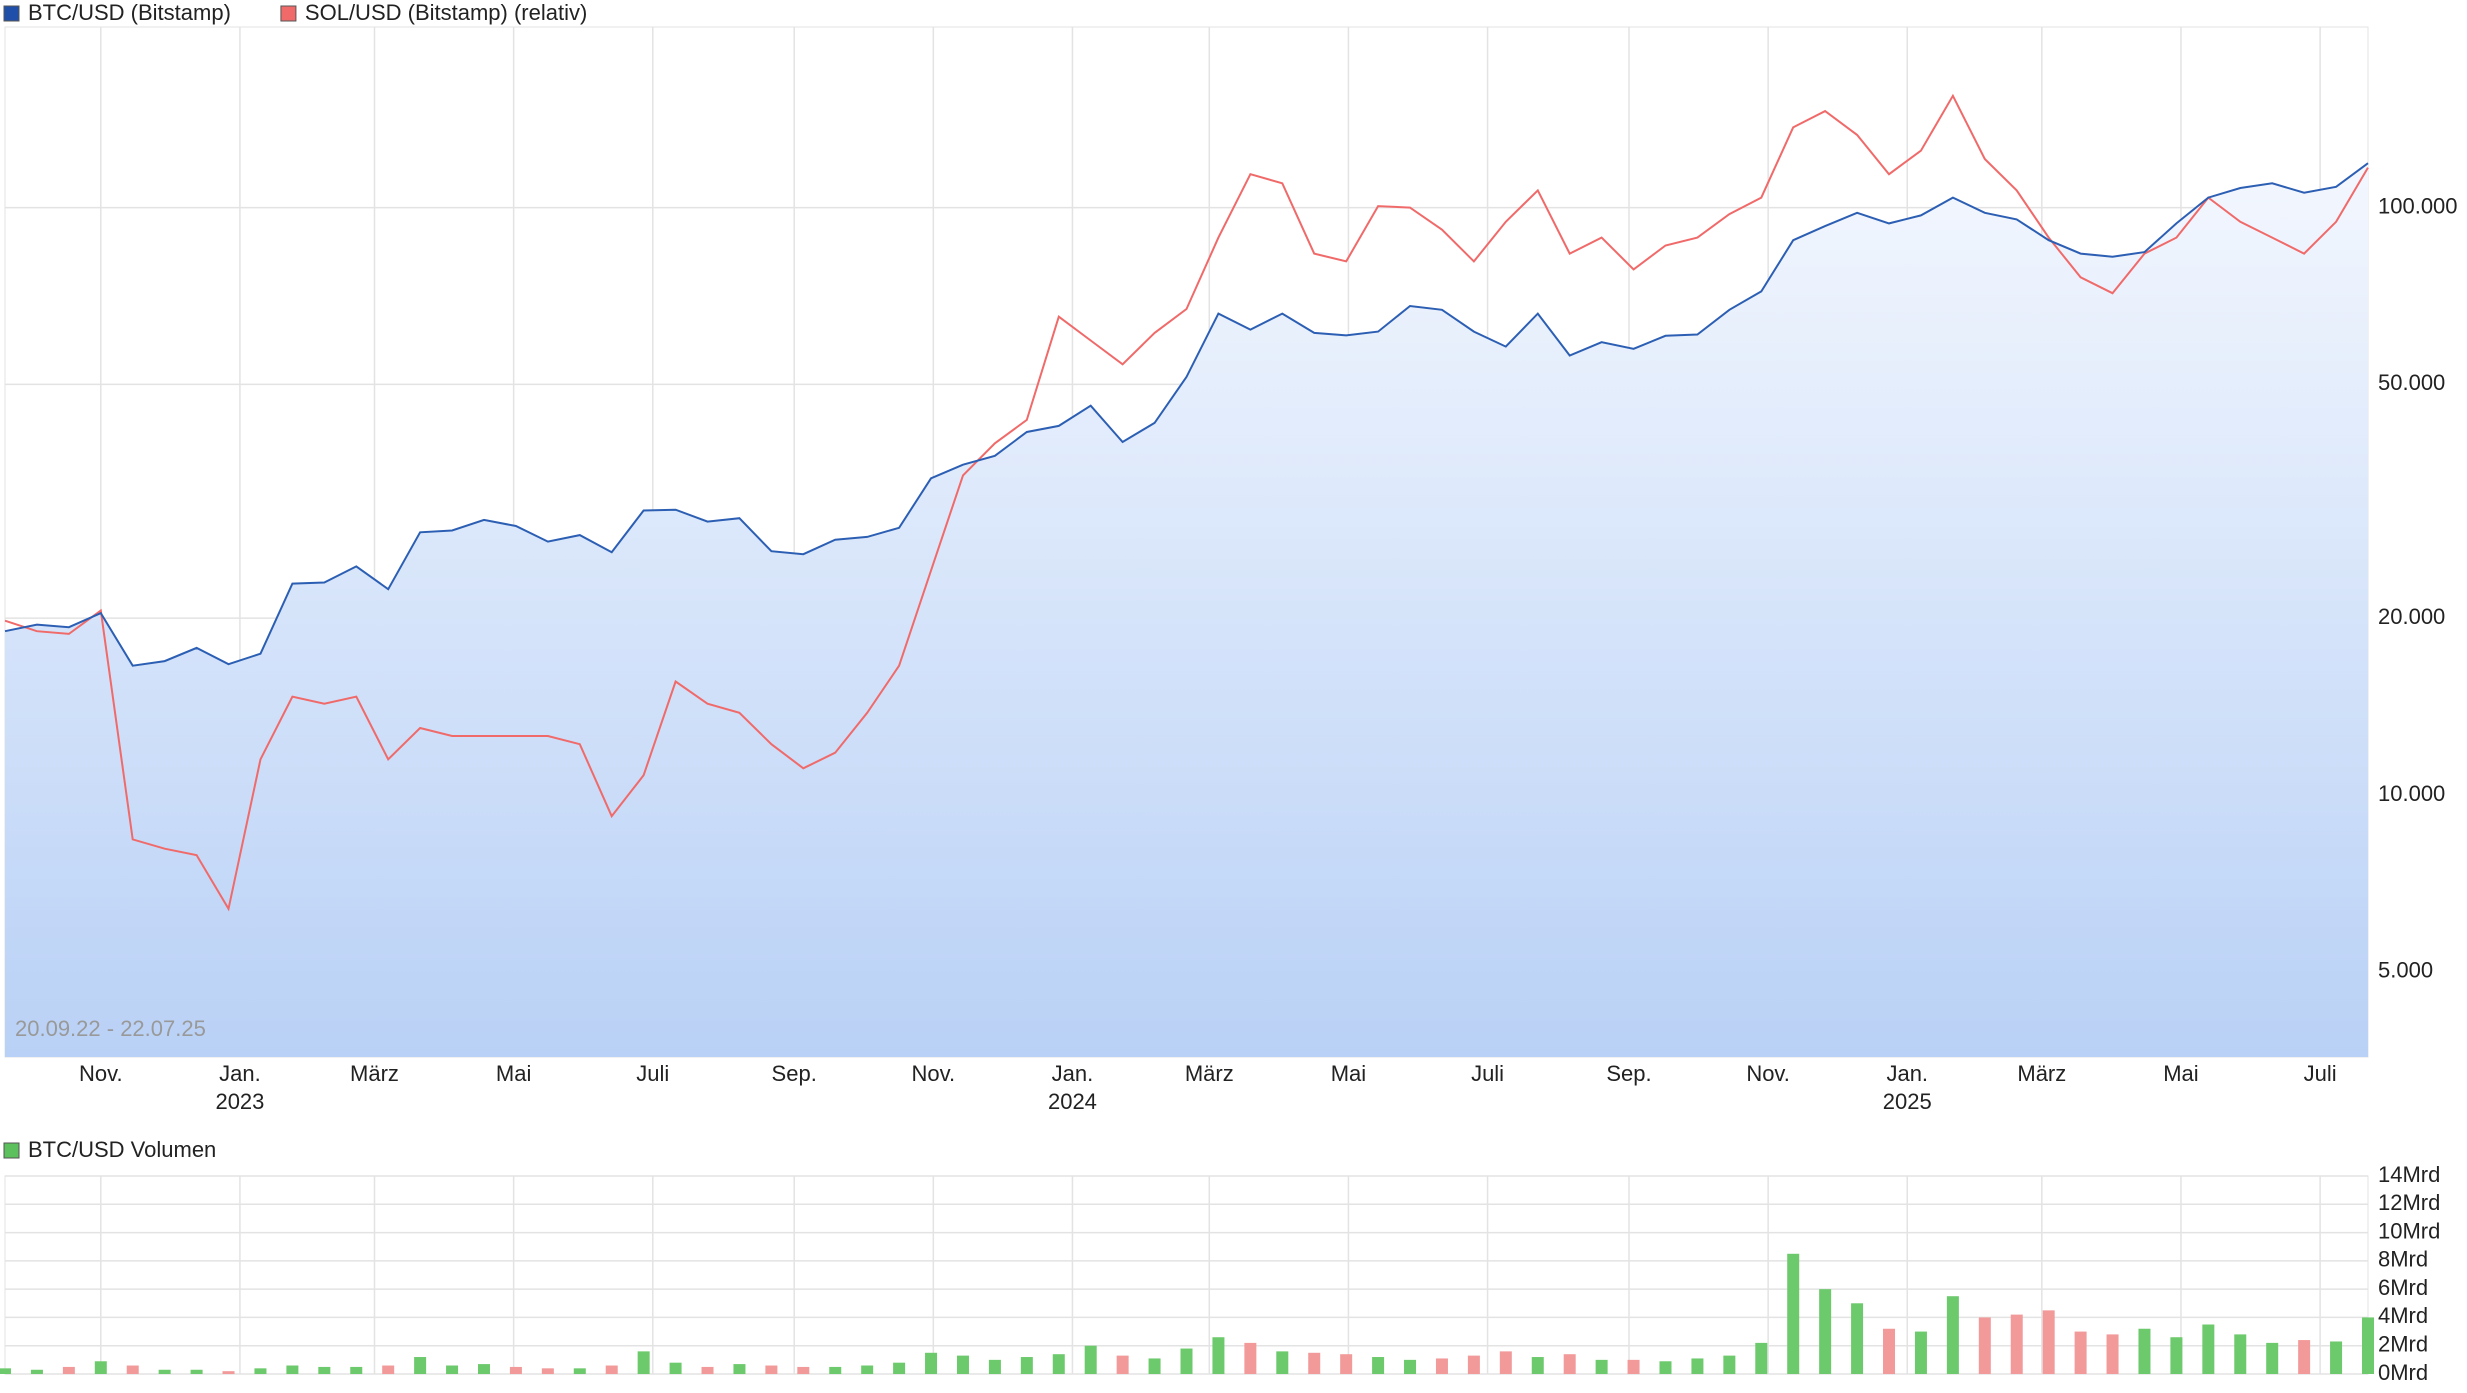 Image resolution: width=2467 pixels, height=1393 pixels. I want to click on y-tick-label: 4Mrd, so click(2403, 1315).